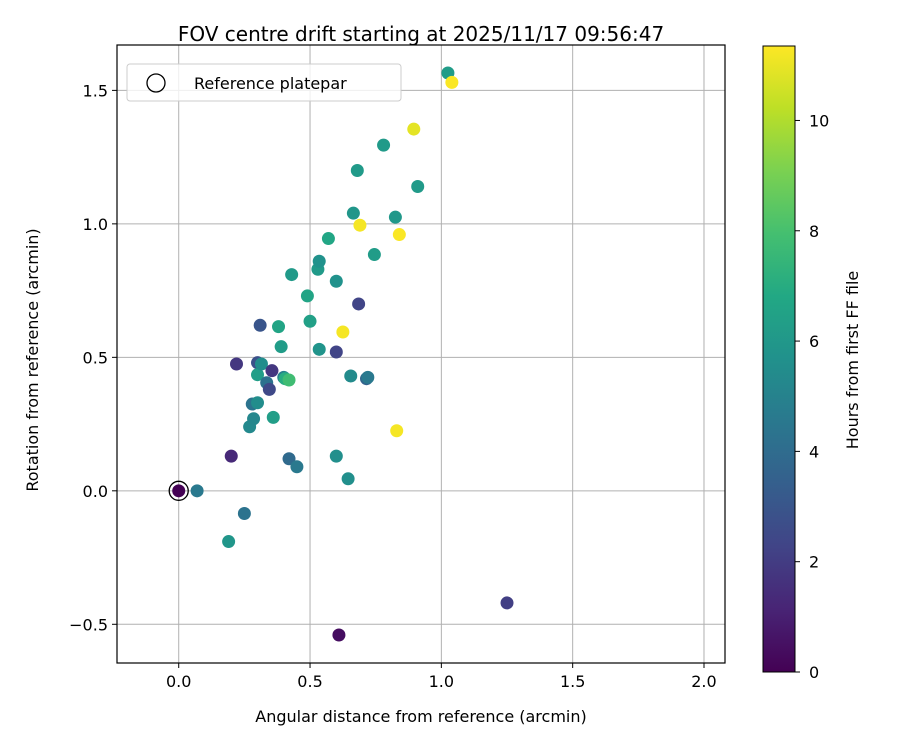 The width and height of the screenshot is (900, 750). I want to click on colorbar-tick-label: 8, so click(814, 231).